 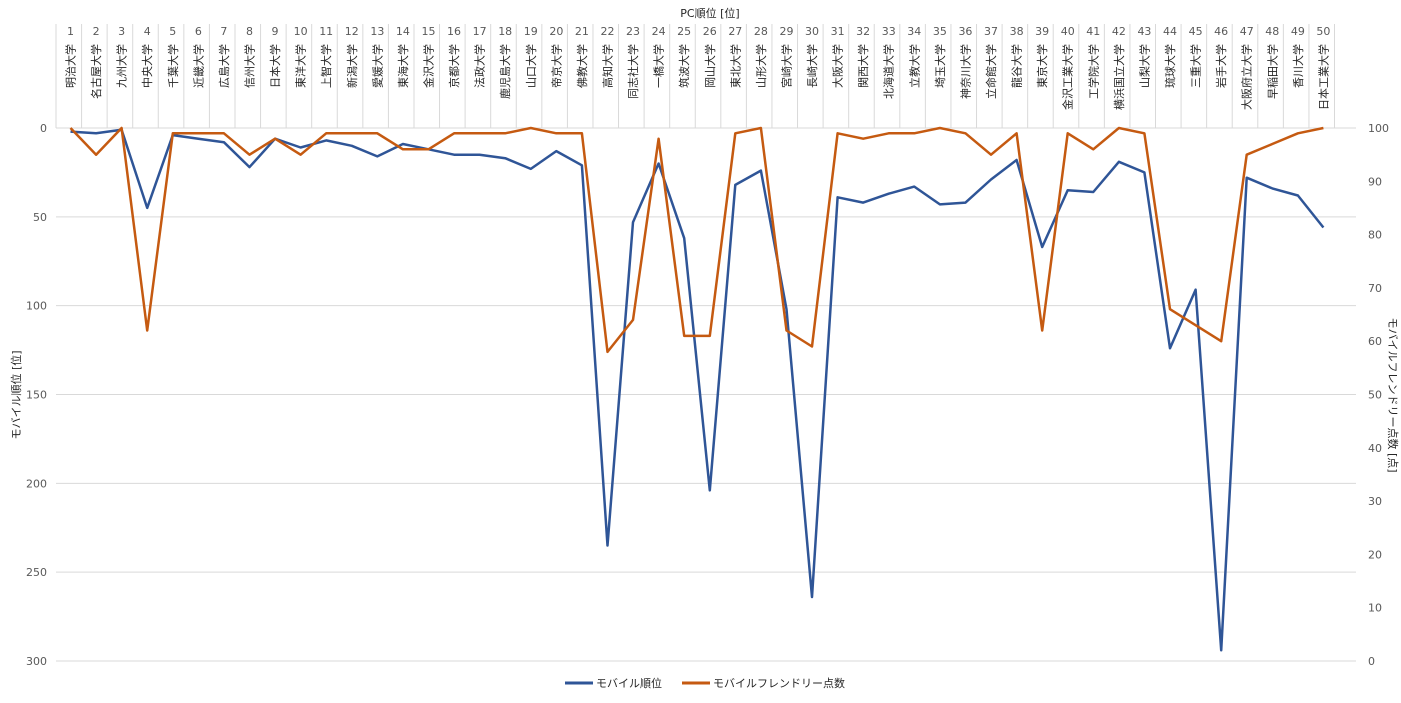 What do you see at coordinates (172, 31) in the screenshot?
I see `top-tick-label: 5` at bounding box center [172, 31].